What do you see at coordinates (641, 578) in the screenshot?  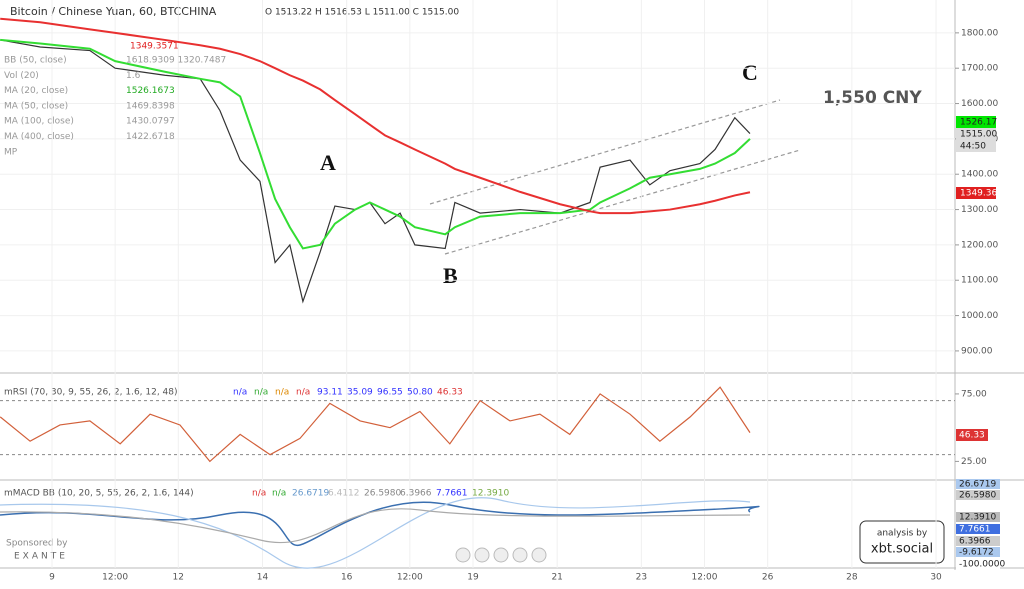 I see `x-tick-label: 23` at bounding box center [641, 578].